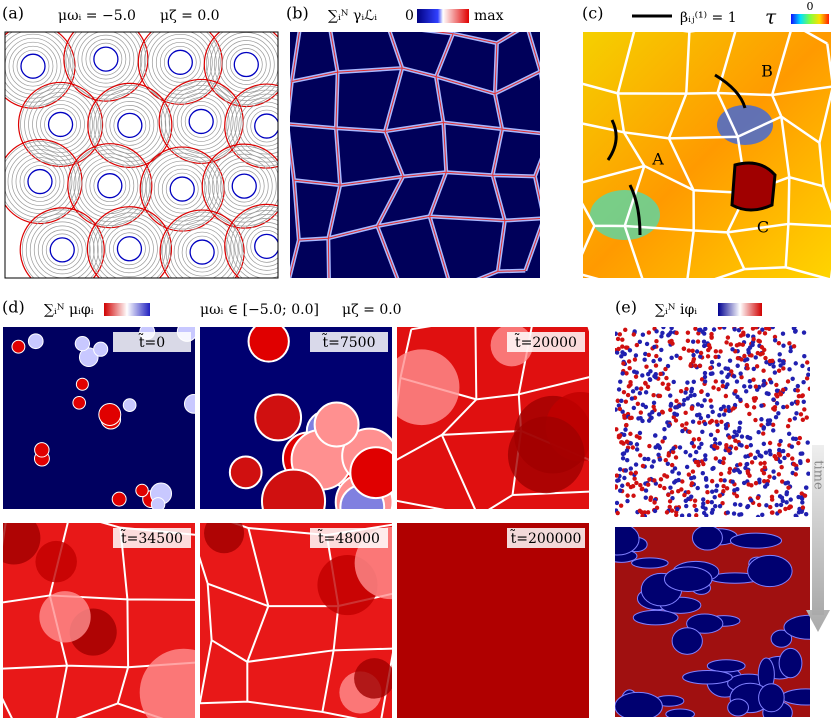  I want to click on field-low, so click(625, 215).